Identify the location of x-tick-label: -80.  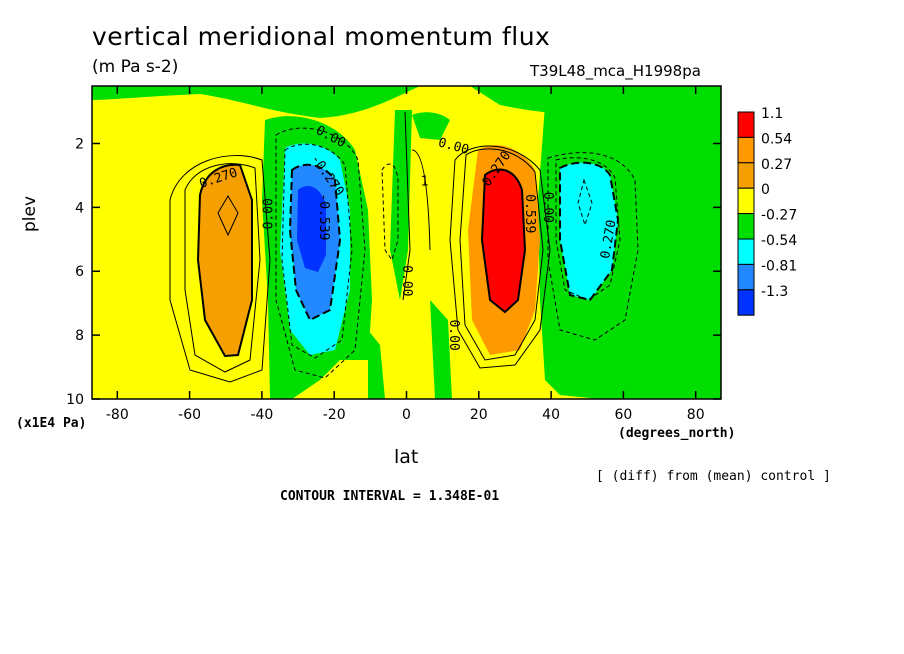
(117, 415).